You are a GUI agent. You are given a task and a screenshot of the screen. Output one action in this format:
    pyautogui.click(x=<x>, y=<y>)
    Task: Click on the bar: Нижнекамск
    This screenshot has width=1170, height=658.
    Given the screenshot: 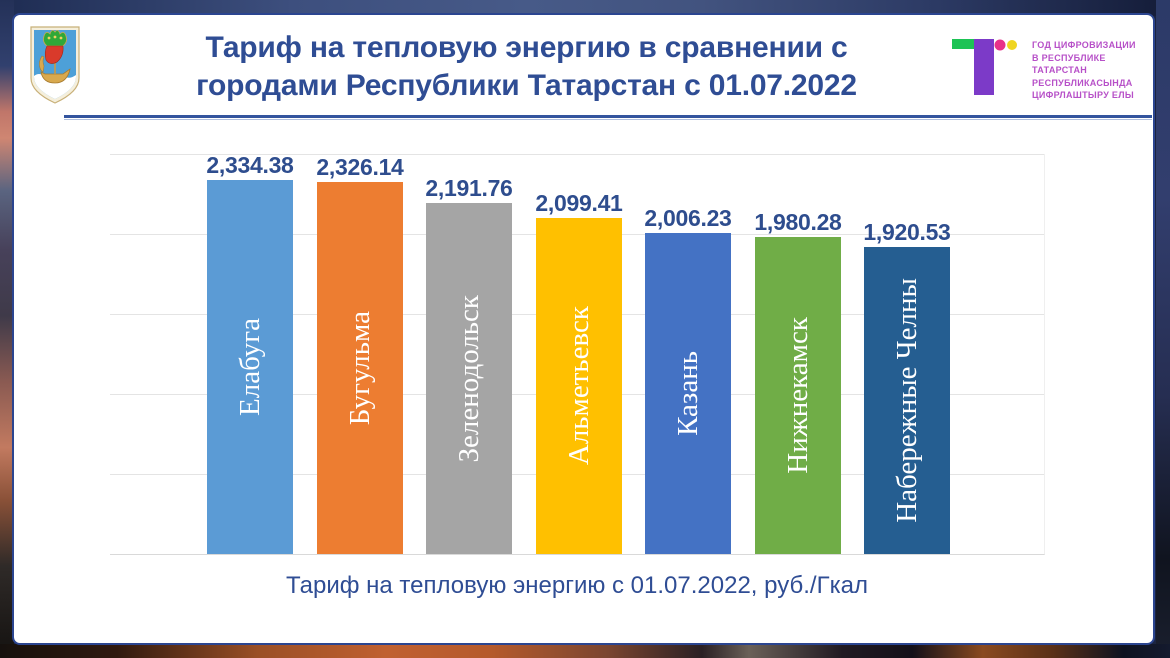 What is the action you would take?
    pyautogui.click(x=798, y=395)
    